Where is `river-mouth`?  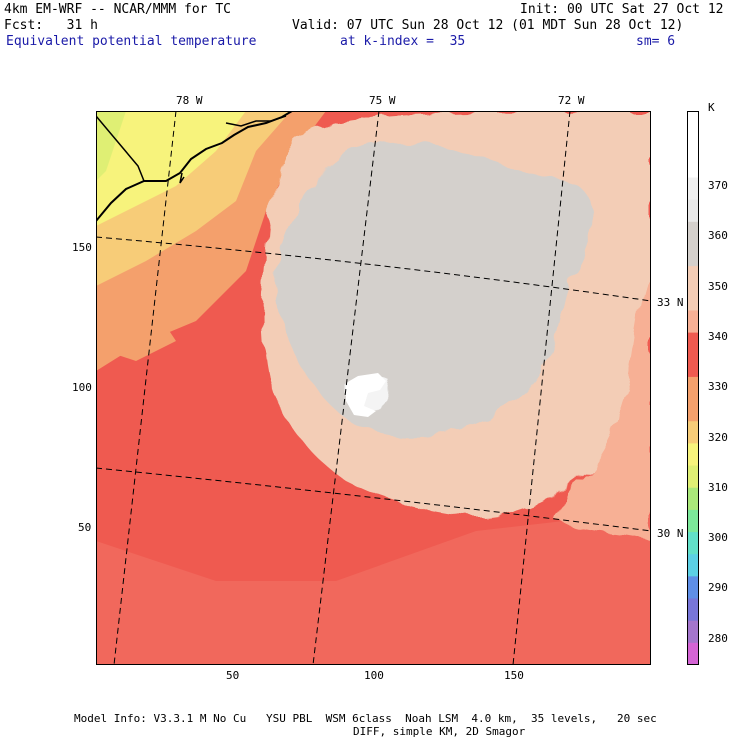
river-mouth is located at coordinates (182, 178).